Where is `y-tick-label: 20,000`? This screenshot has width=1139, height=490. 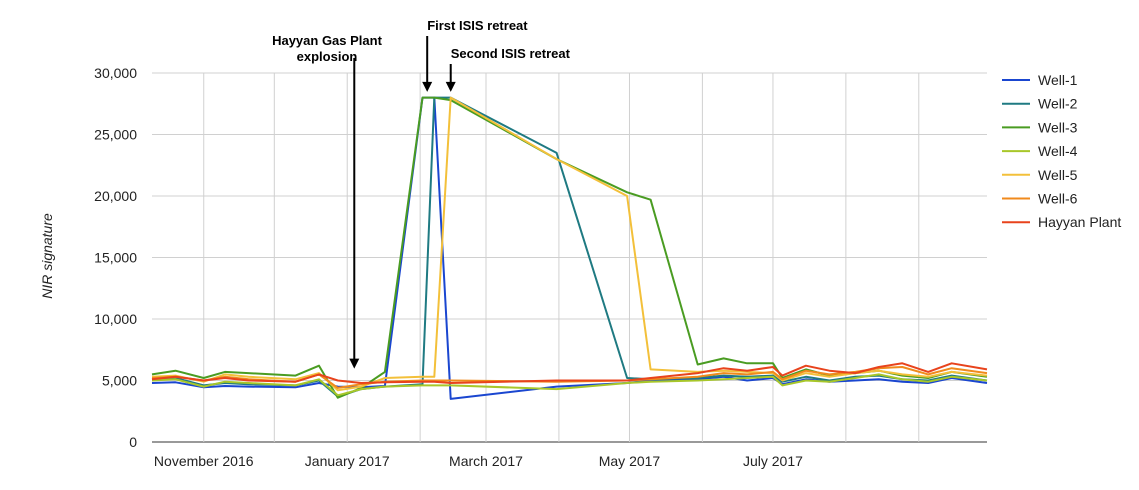
y-tick-label: 20,000 is located at coordinates (115, 196).